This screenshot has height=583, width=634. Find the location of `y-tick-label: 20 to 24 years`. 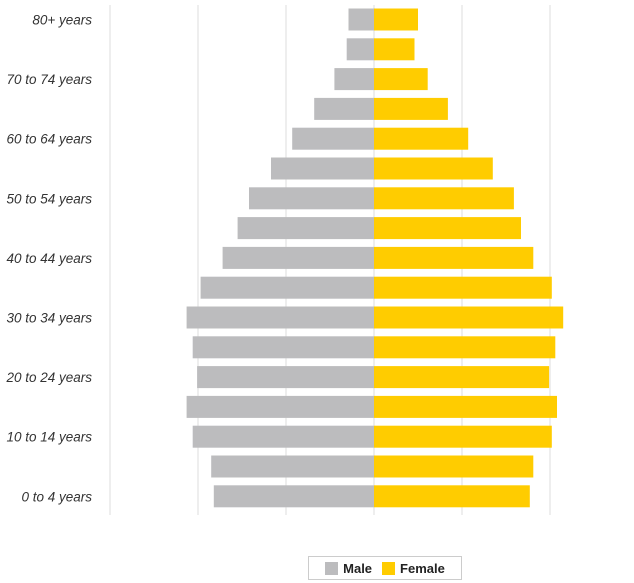

y-tick-label: 20 to 24 years is located at coordinates (48, 377).